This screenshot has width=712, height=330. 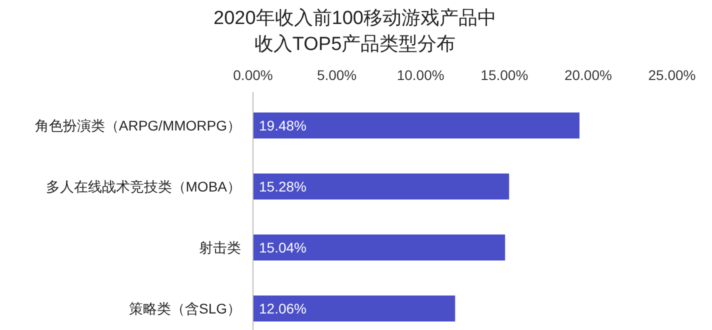 What do you see at coordinates (282, 186) in the screenshot?
I see `data-label: 15.28%` at bounding box center [282, 186].